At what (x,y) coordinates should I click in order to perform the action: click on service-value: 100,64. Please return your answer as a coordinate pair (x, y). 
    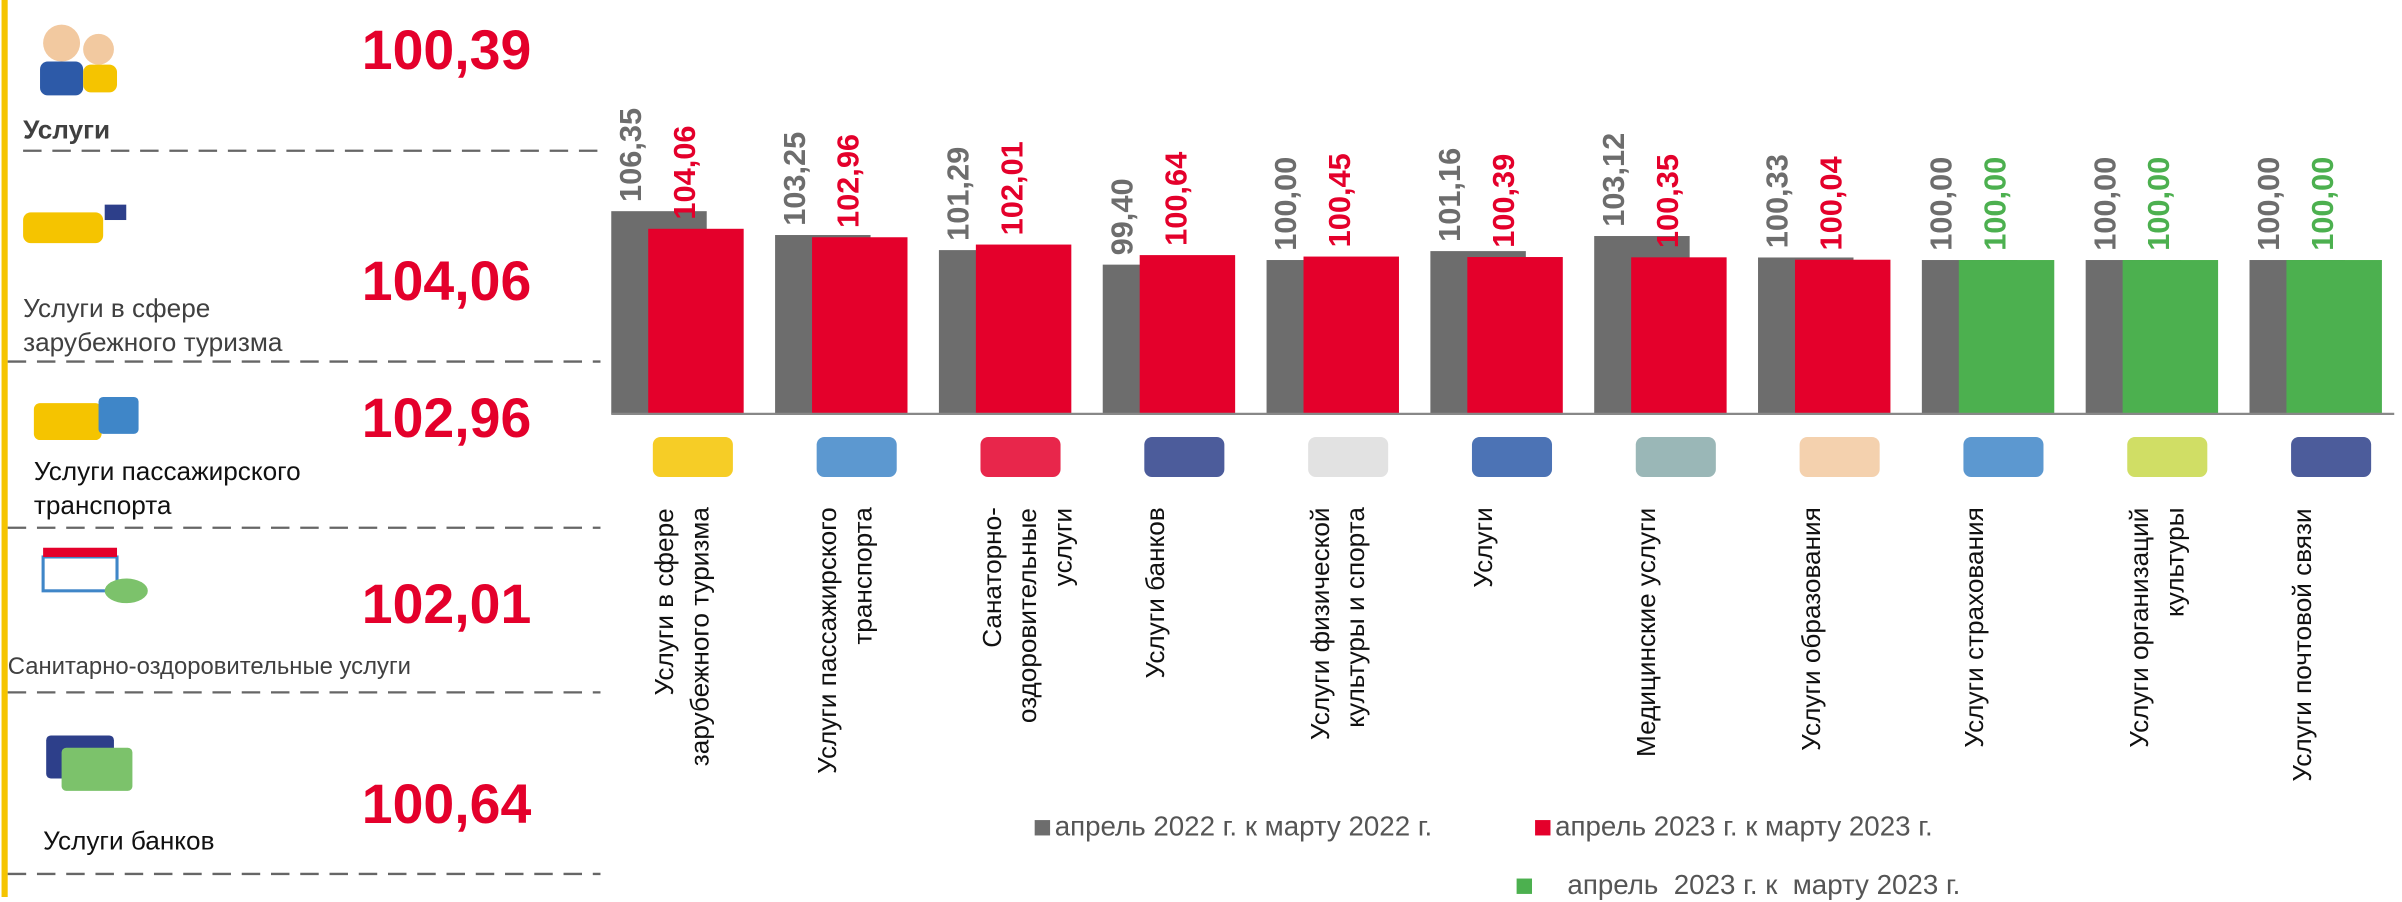
    Looking at the image, I should click on (446, 804).